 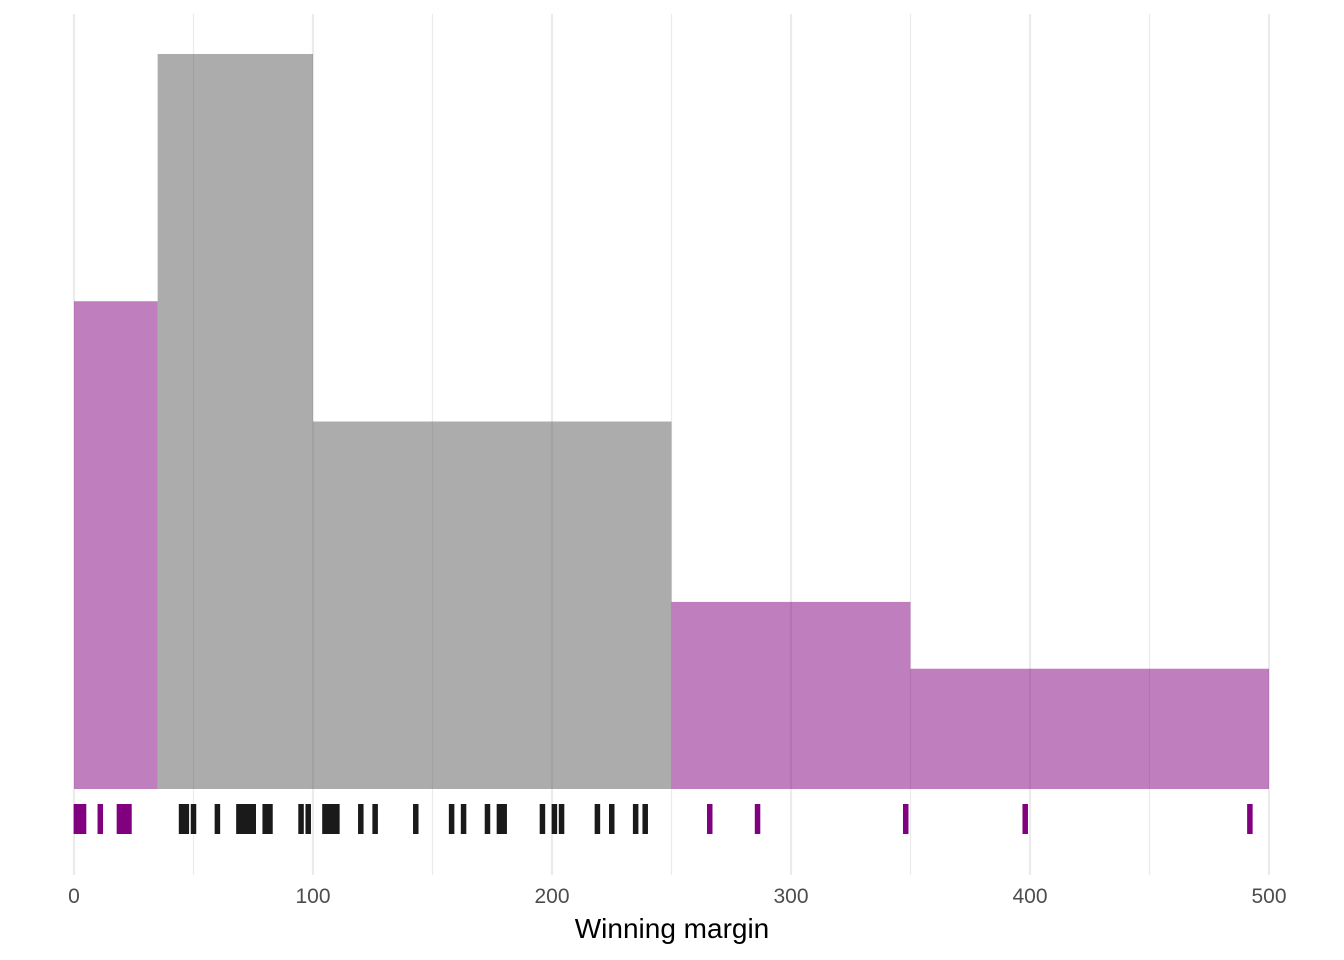 What do you see at coordinates (74, 896) in the screenshot?
I see `x-tick-label: 0` at bounding box center [74, 896].